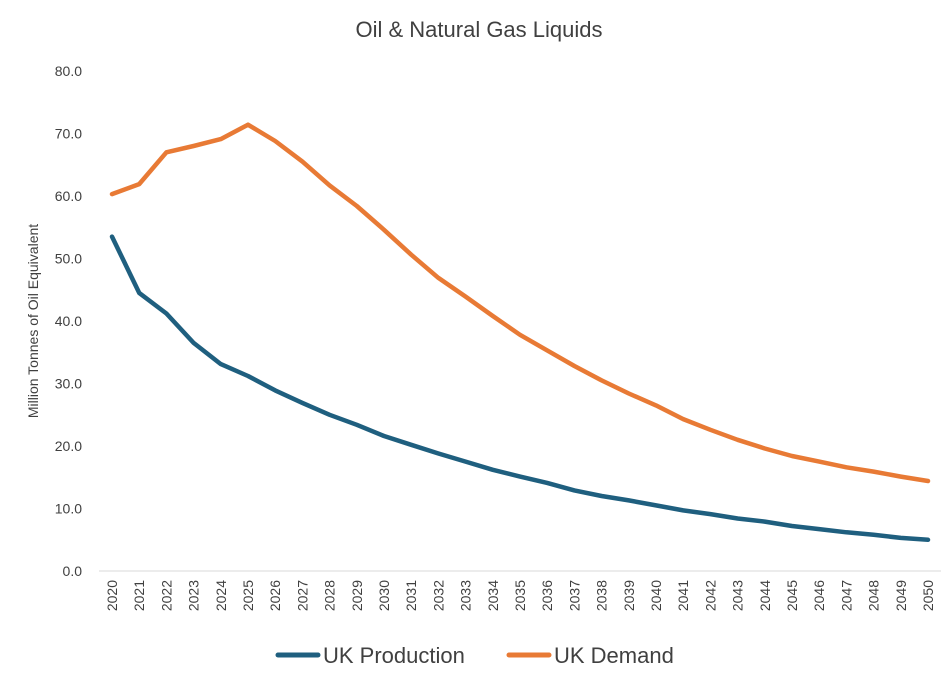 The height and width of the screenshot is (676, 952). What do you see at coordinates (656, 595) in the screenshot?
I see `x-tick-label: 2040` at bounding box center [656, 595].